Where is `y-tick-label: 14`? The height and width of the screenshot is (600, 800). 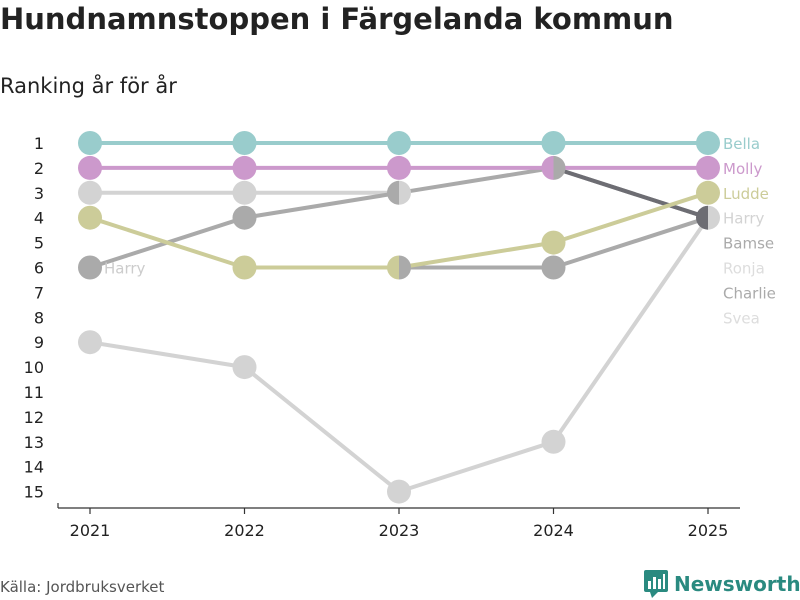
y-tick-label: 14 is located at coordinates (34, 467).